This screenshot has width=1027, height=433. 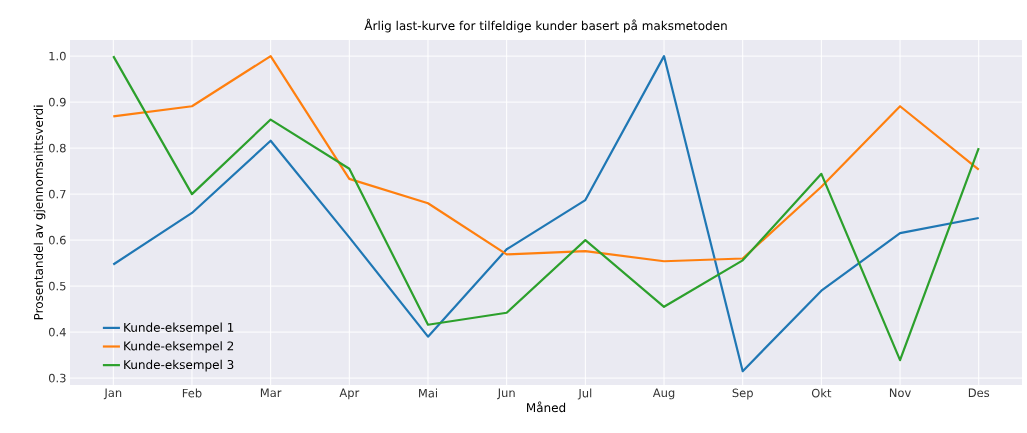 I want to click on x-tick-label: Mai, so click(x=428, y=393).